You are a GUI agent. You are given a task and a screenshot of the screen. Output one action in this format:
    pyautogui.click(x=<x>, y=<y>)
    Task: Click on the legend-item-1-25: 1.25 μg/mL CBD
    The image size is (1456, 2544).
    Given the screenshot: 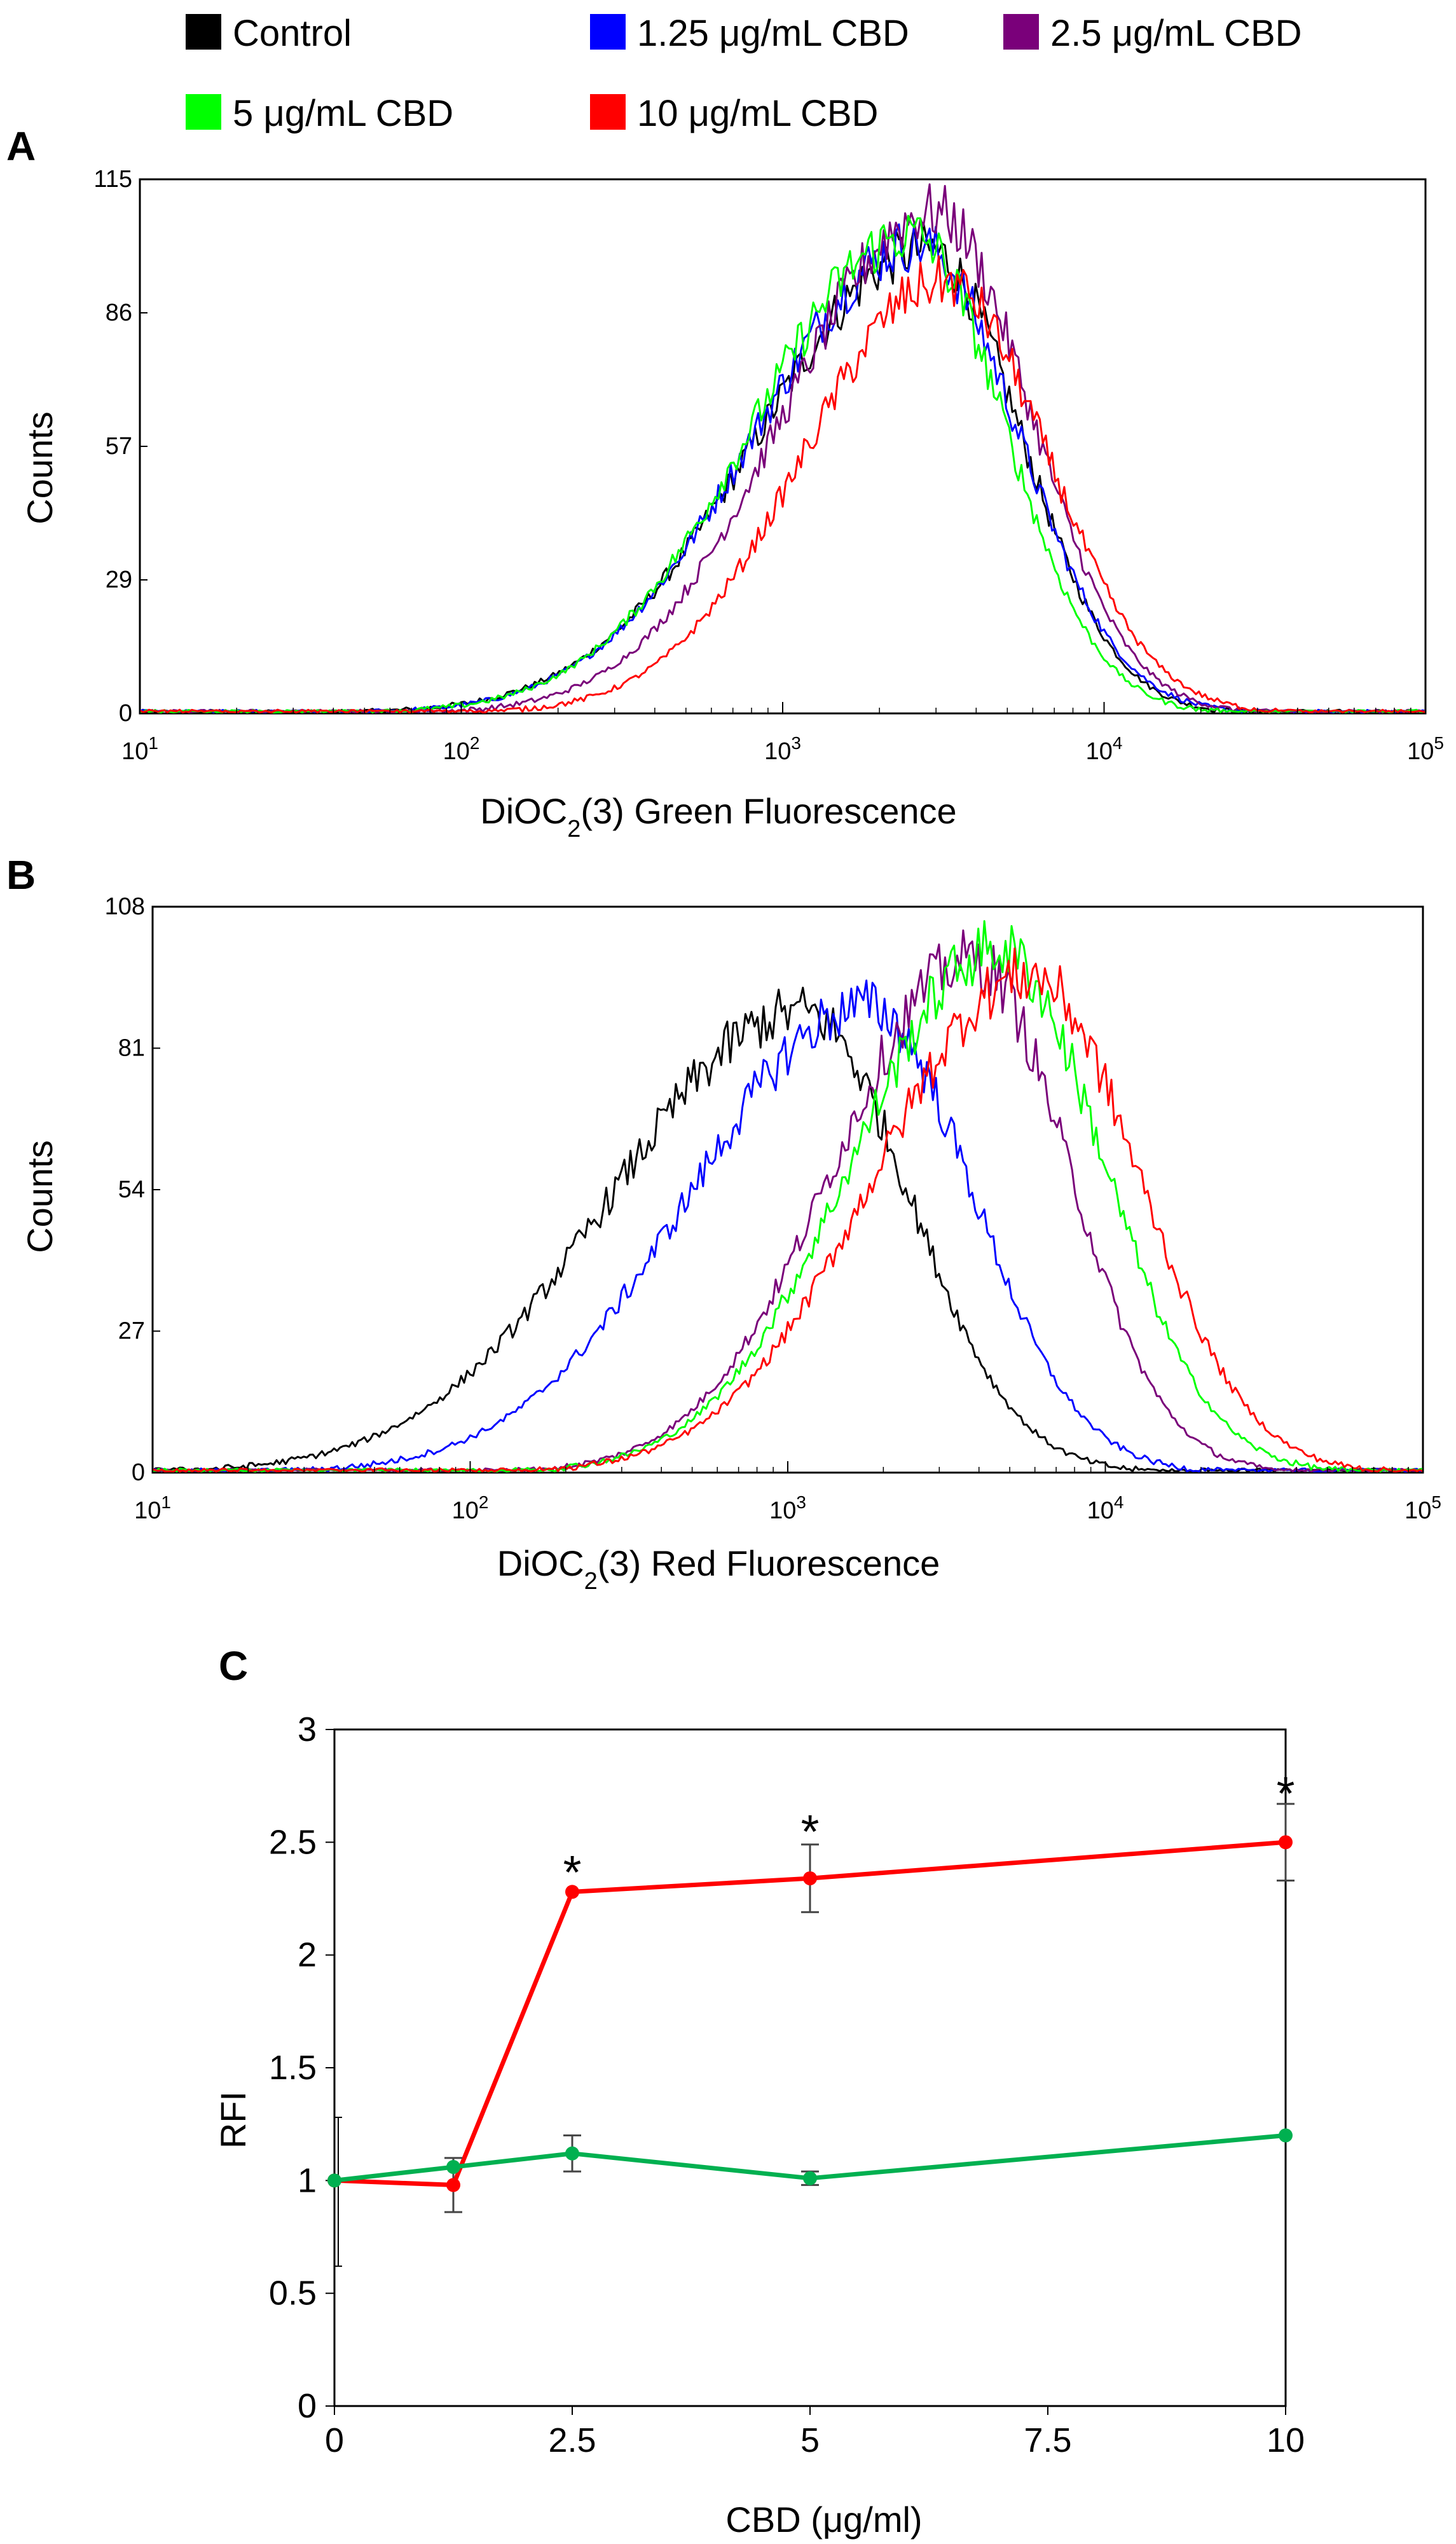 What is the action you would take?
    pyautogui.click(x=749, y=33)
    